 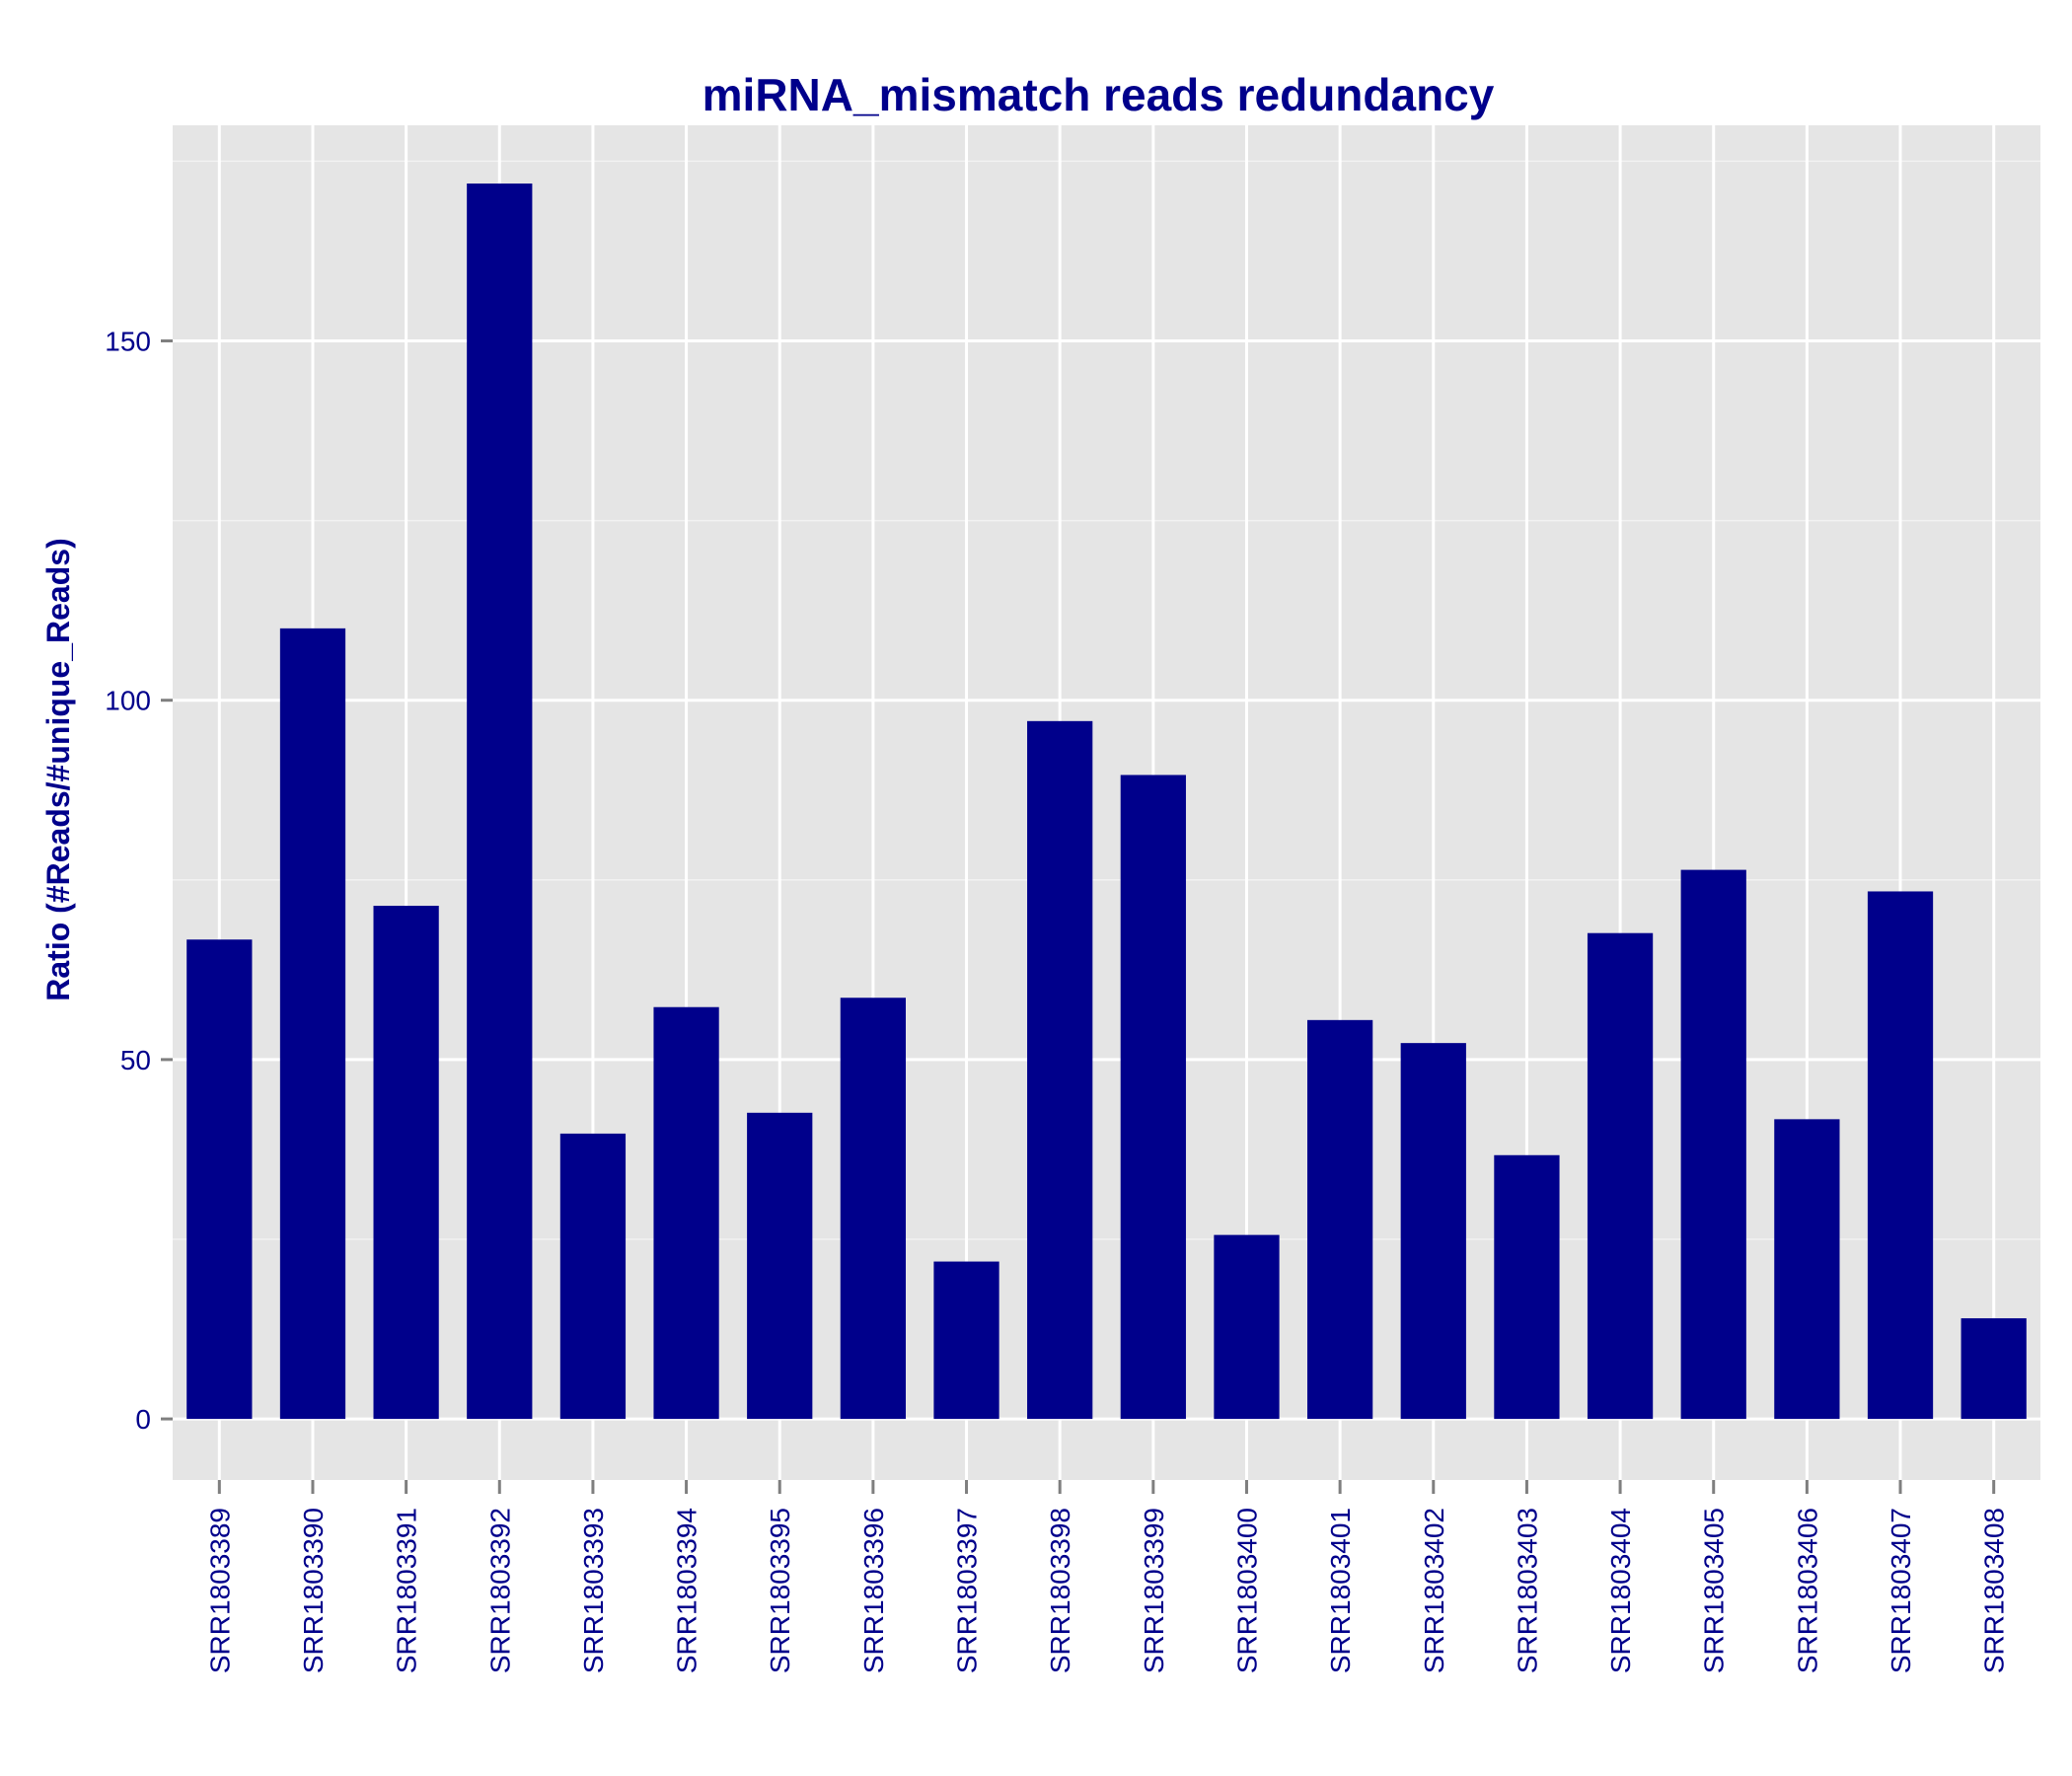 I want to click on x-tick-label: SRR1803397, so click(x=968, y=1591).